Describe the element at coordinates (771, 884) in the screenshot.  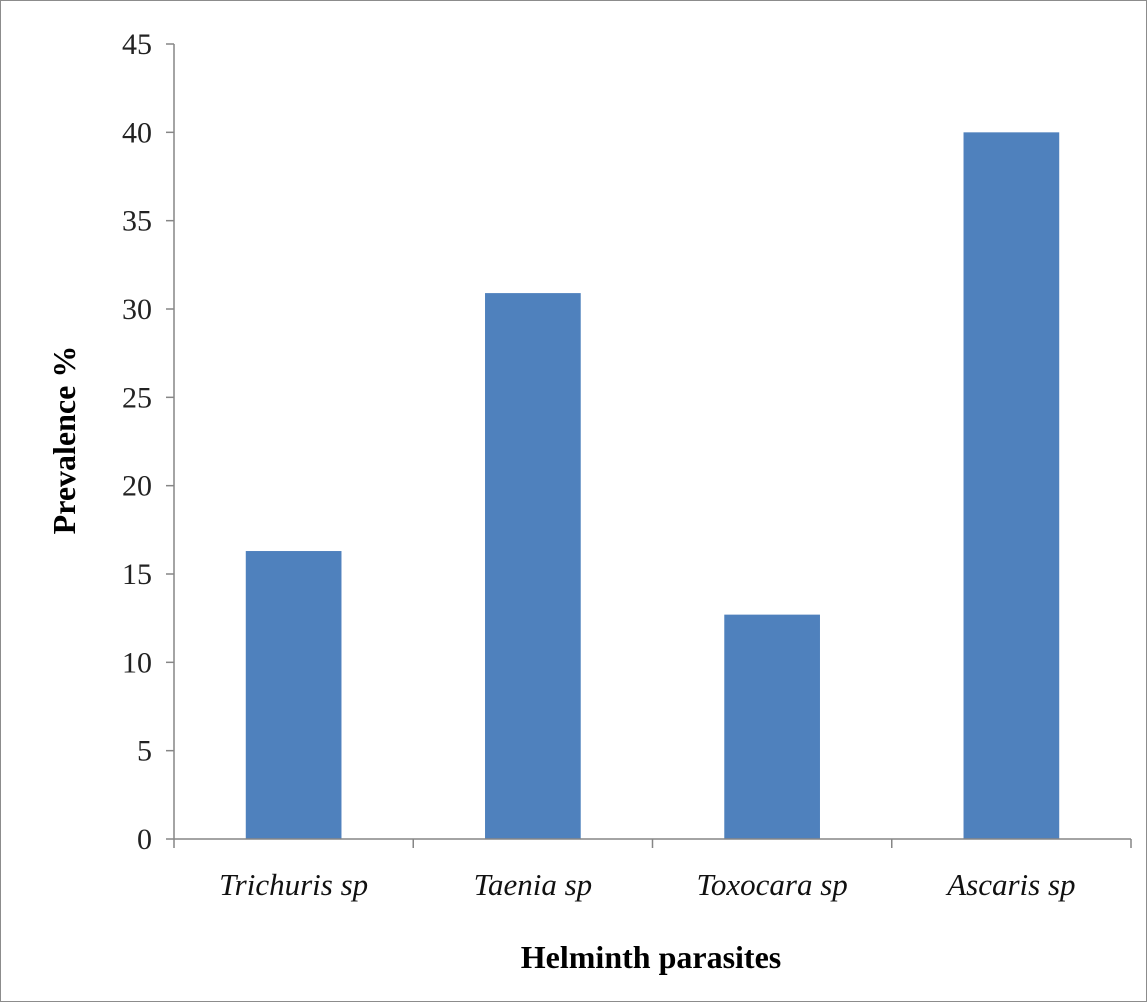
I see `x-category-label: Toxocara sp` at that location.